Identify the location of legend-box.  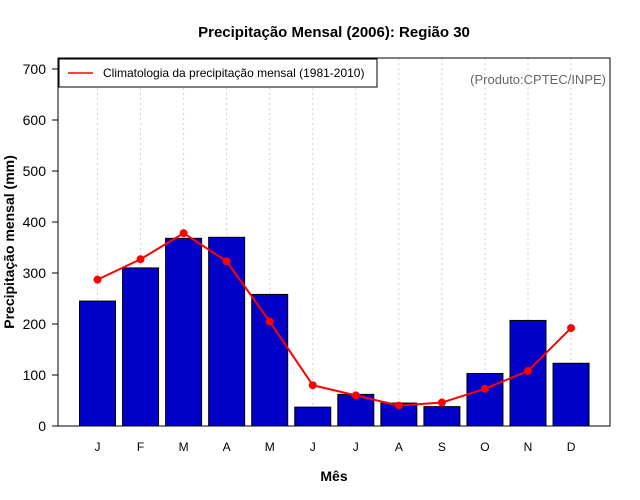
(218, 73).